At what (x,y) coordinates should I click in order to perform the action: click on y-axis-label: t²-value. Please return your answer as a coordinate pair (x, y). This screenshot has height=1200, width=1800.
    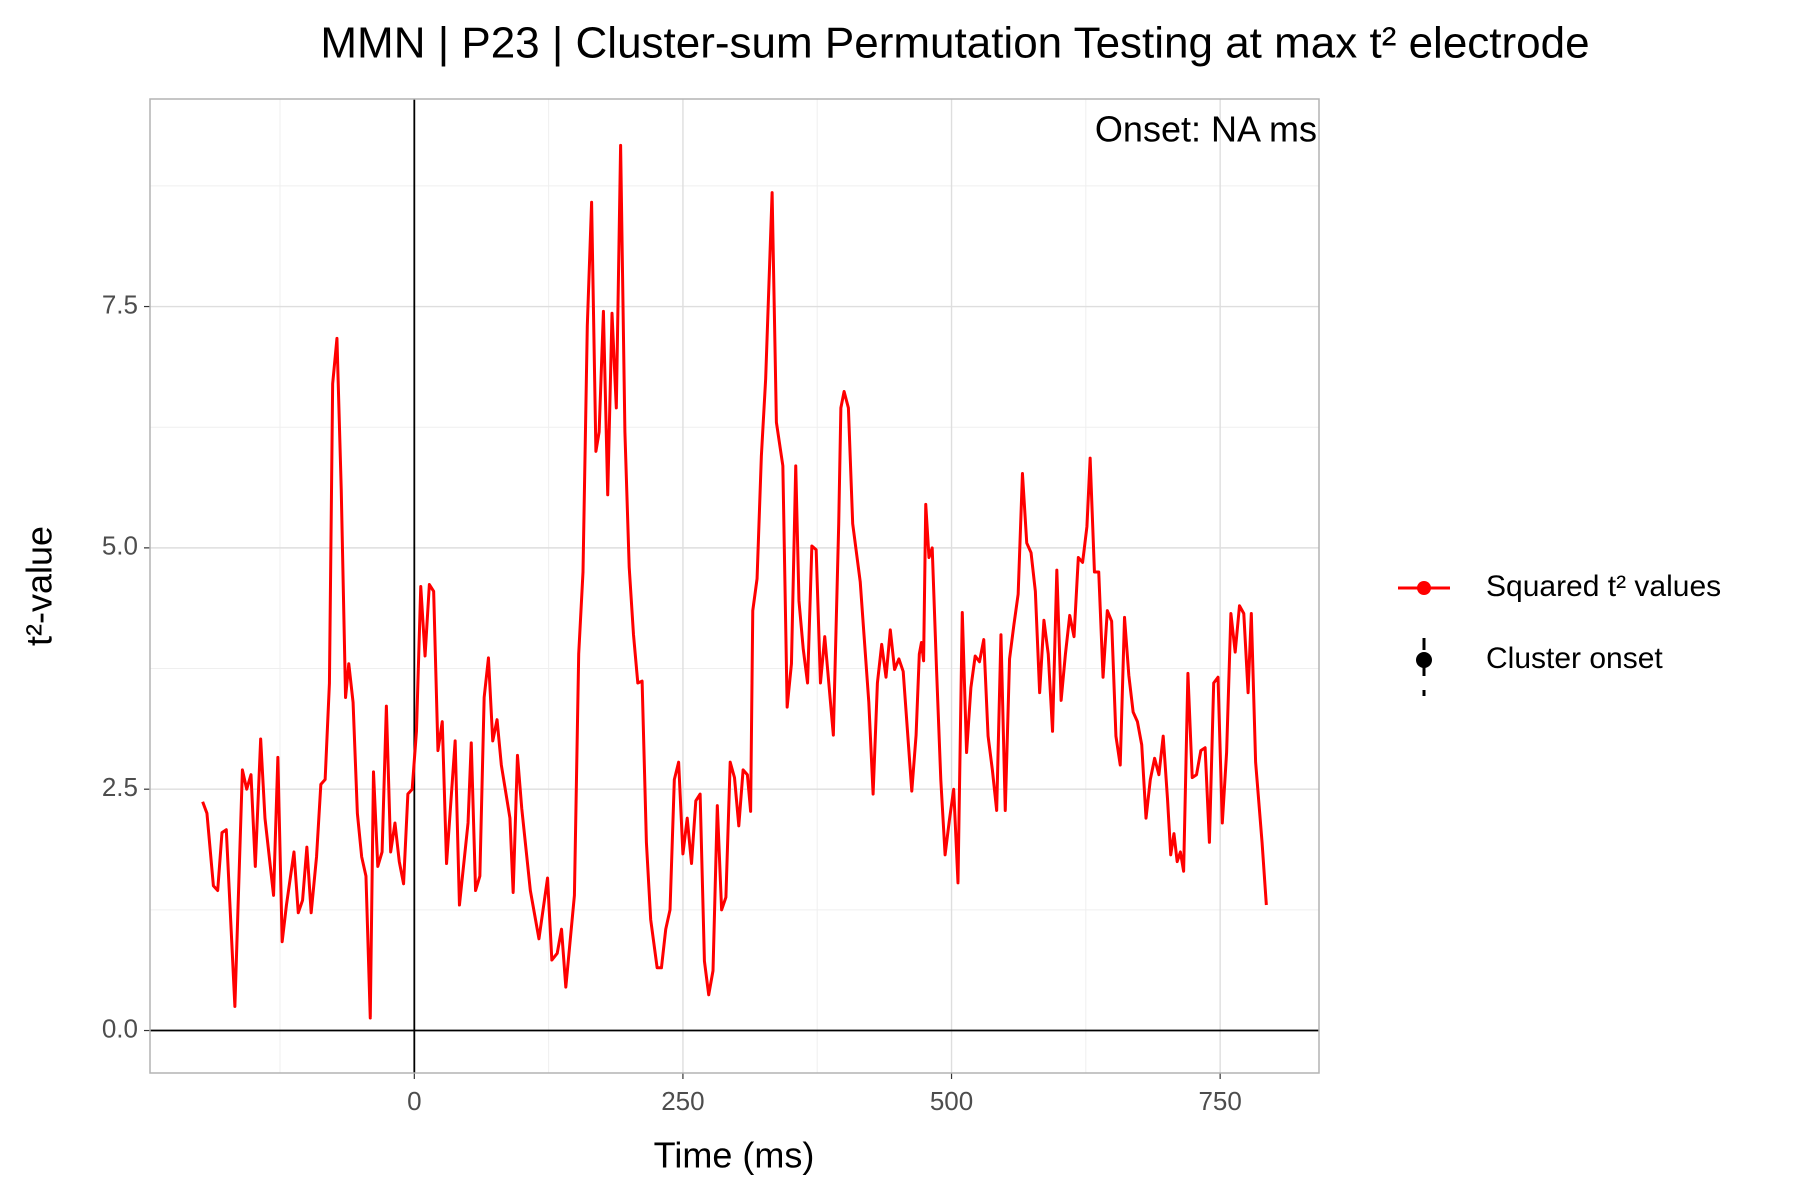
    Looking at the image, I should click on (39, 586).